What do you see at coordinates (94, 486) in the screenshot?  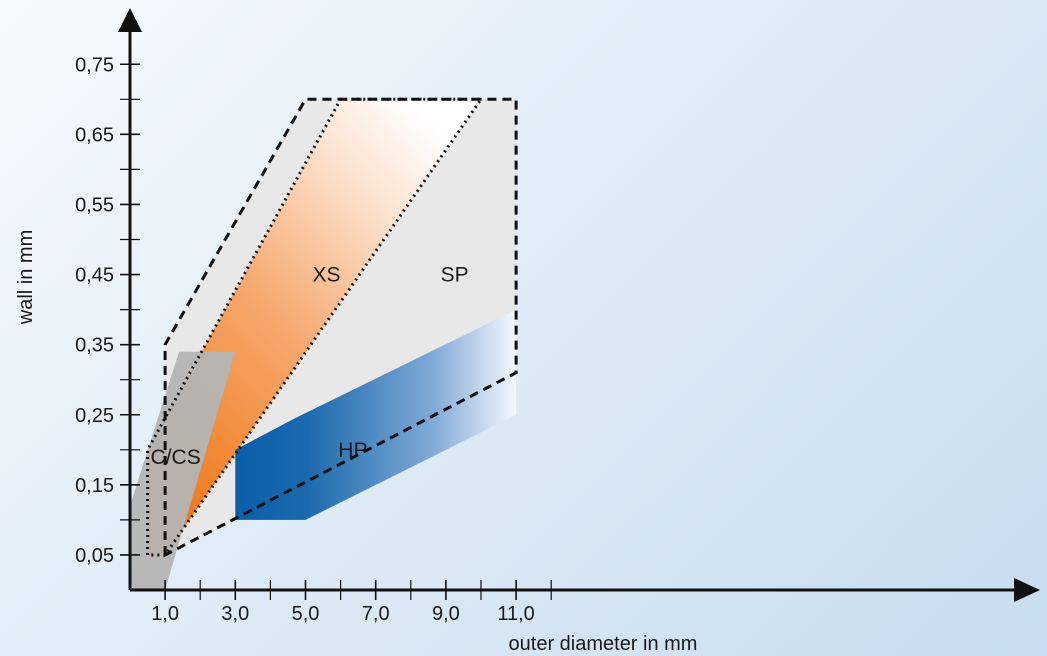 I see `y-tick-label: 0,15` at bounding box center [94, 486].